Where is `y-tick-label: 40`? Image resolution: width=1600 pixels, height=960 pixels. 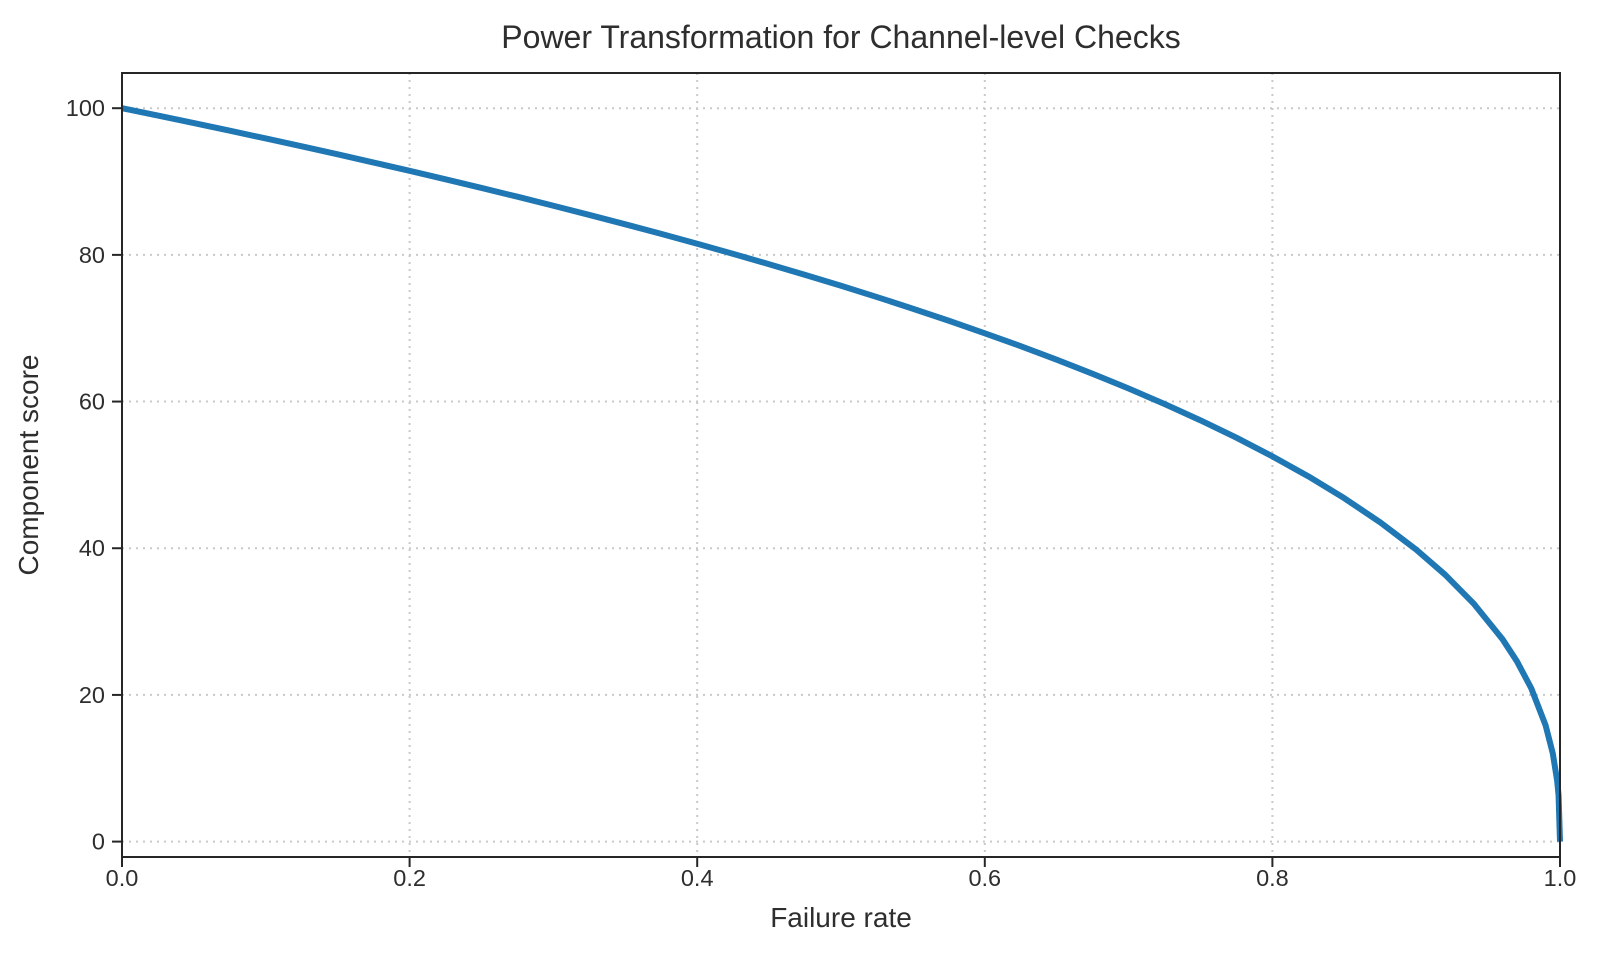 y-tick-label: 40 is located at coordinates (92, 548).